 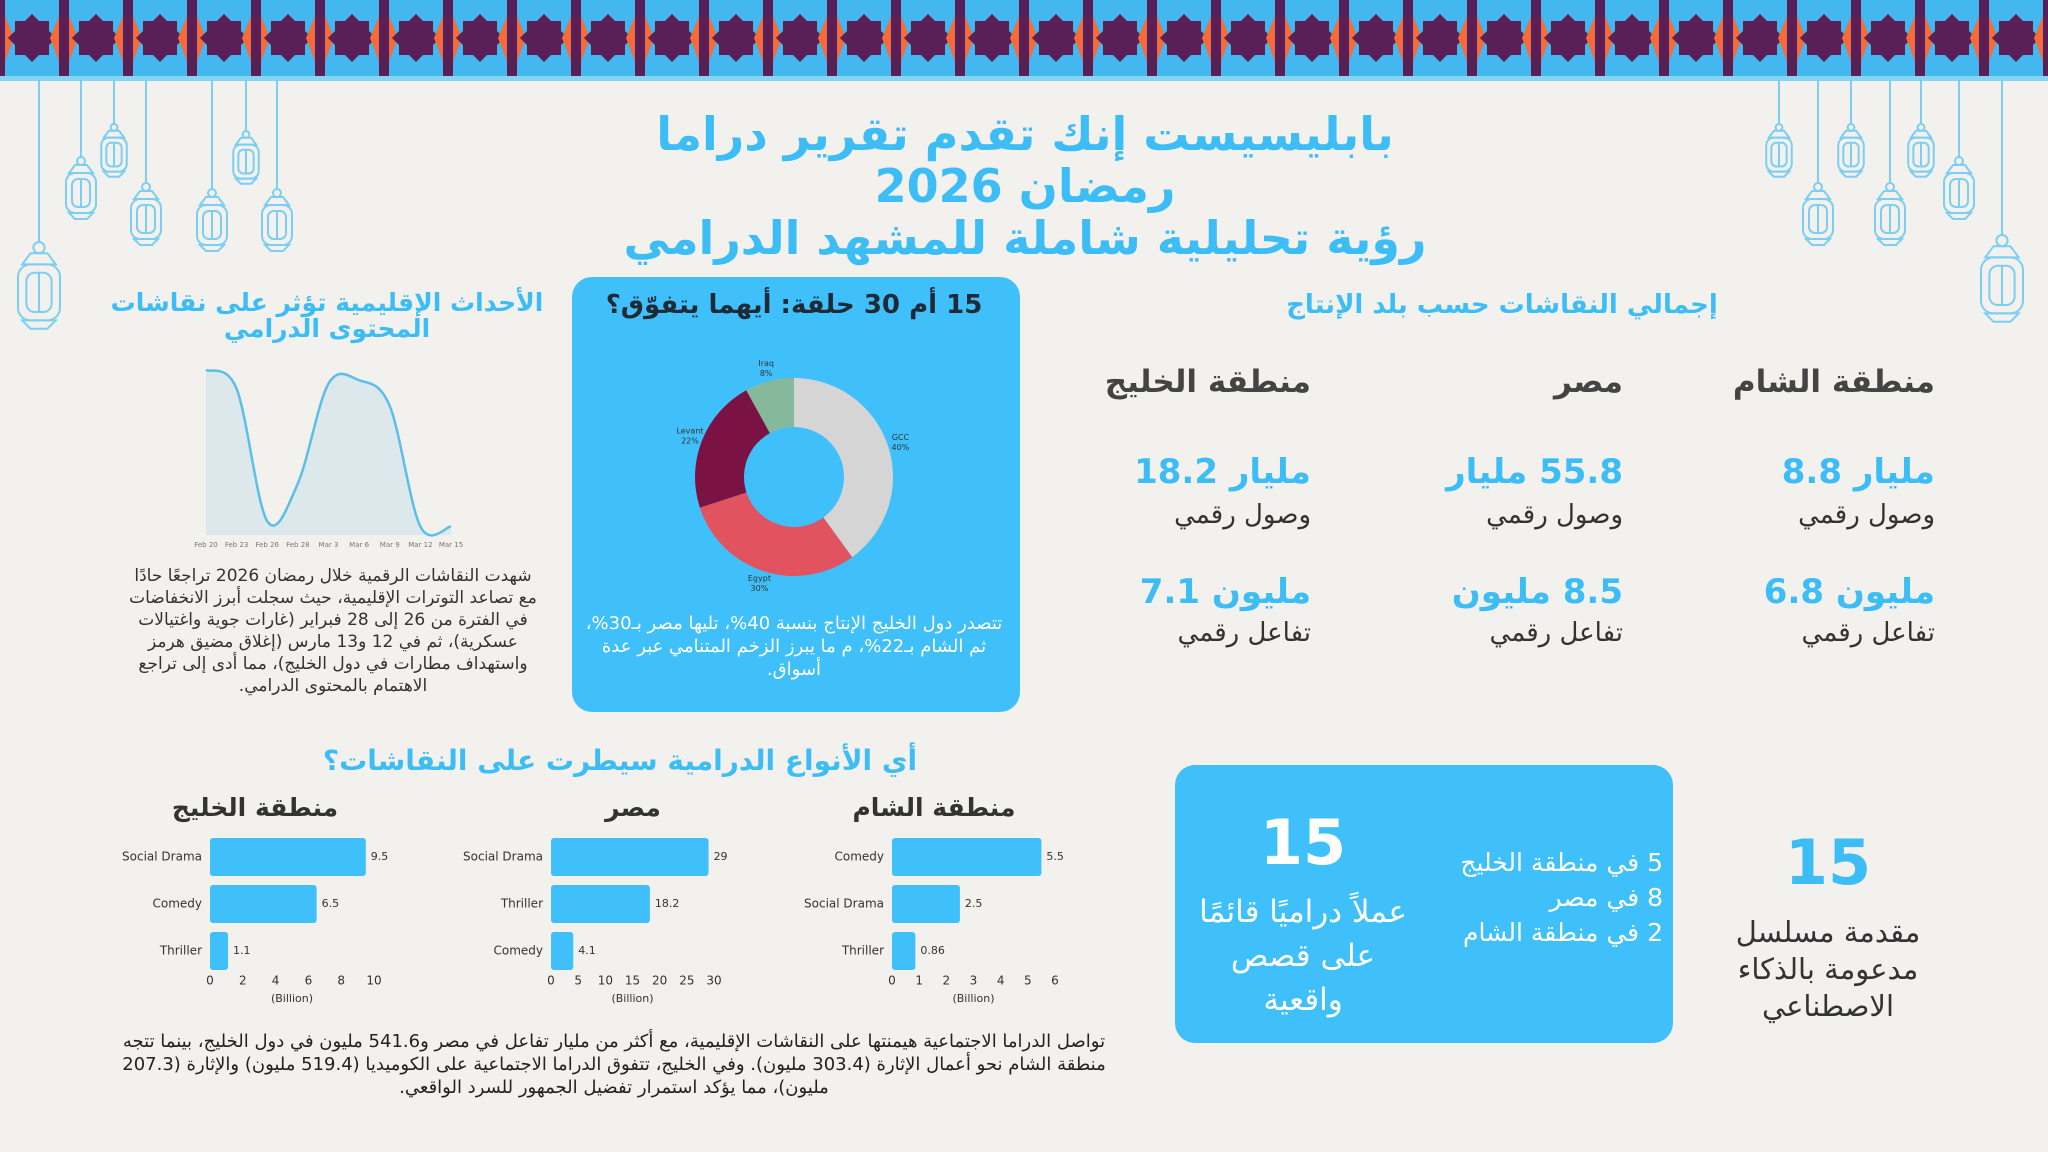 I want to click on slice-value-label: 30%, so click(x=760, y=588).